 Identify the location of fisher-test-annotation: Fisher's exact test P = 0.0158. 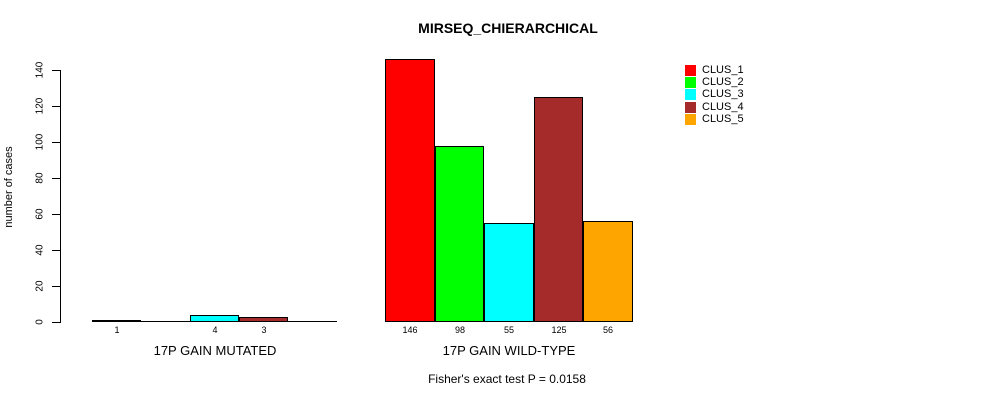
(507, 379).